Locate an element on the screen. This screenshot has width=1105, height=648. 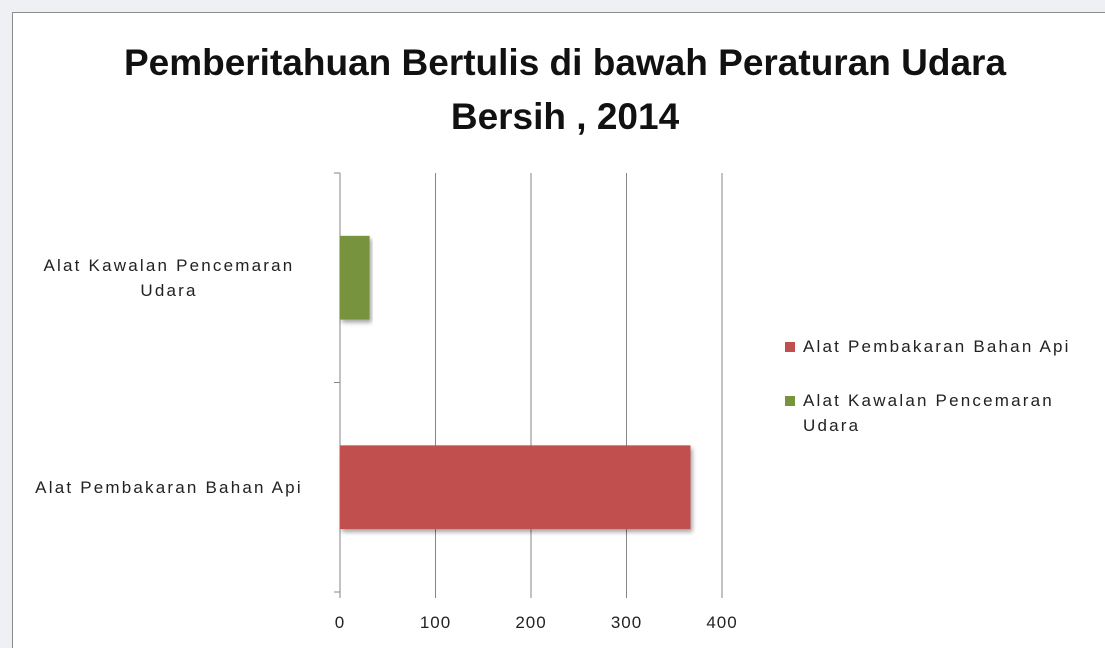
x-tick-label: 100 is located at coordinates (435, 622).